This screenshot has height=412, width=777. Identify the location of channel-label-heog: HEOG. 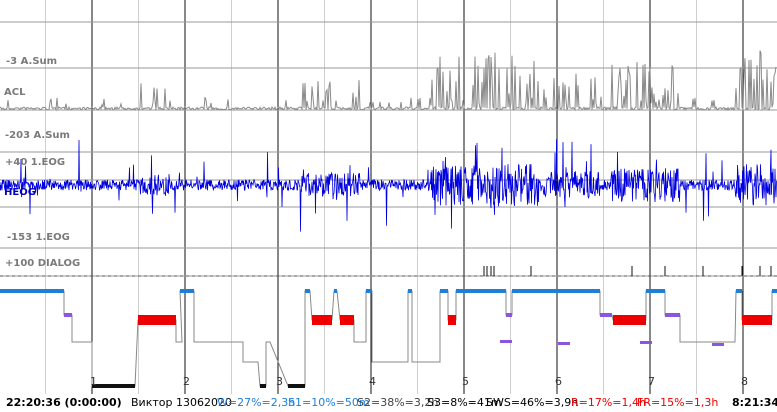
(20, 192).